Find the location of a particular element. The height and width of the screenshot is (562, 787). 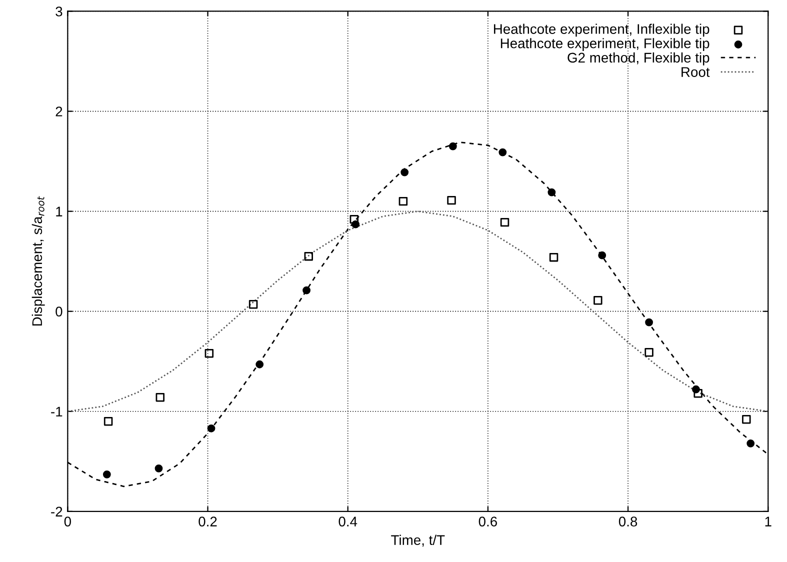

x-tick-label: 1 is located at coordinates (768, 521).